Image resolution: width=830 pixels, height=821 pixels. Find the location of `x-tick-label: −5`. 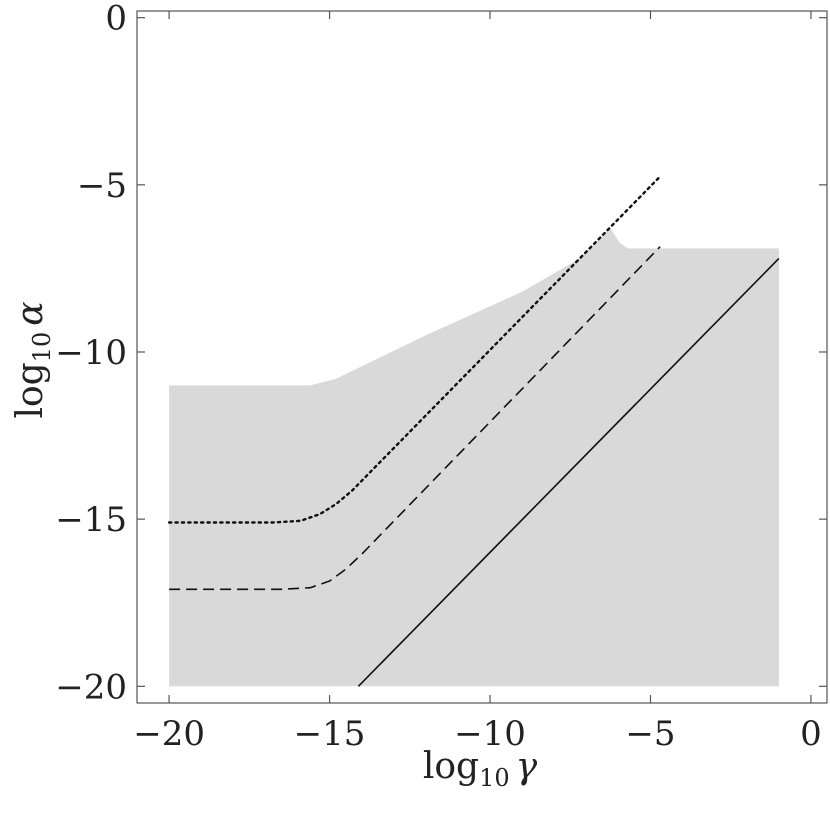

x-tick-label: −5 is located at coordinates (650, 734).